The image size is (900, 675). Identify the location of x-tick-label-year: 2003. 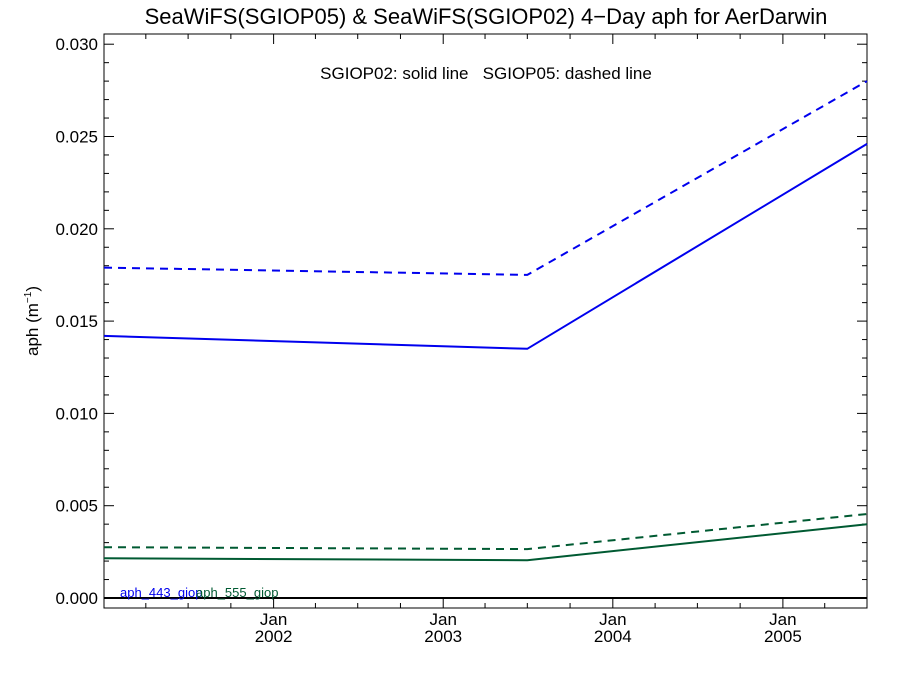
(443, 636).